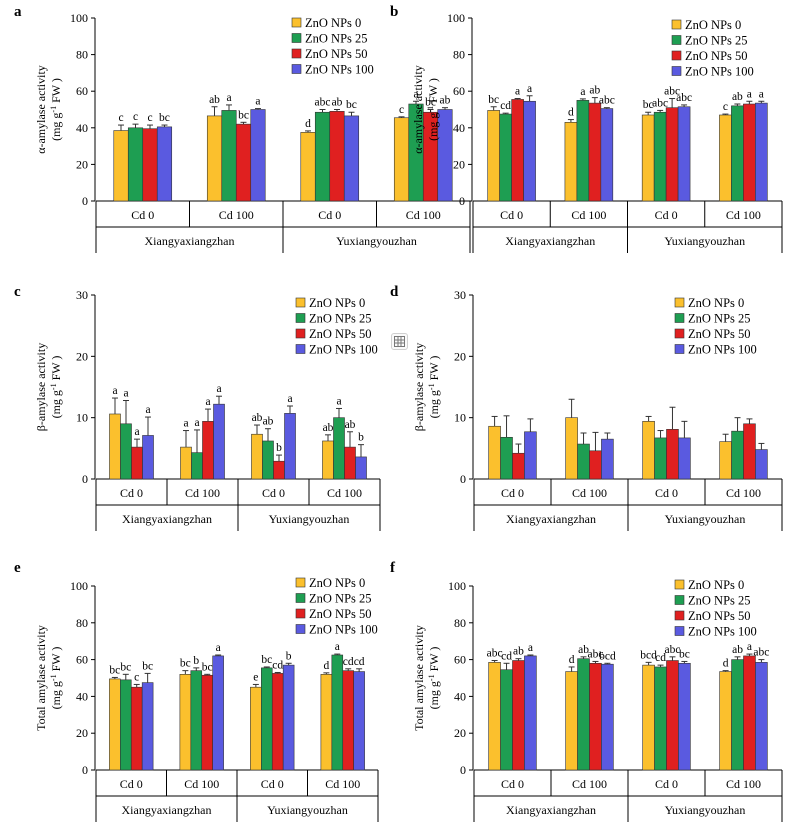  What do you see at coordinates (419, 678) in the screenshot?
I see `y-axis-title: Total amylase activity` at bounding box center [419, 678].